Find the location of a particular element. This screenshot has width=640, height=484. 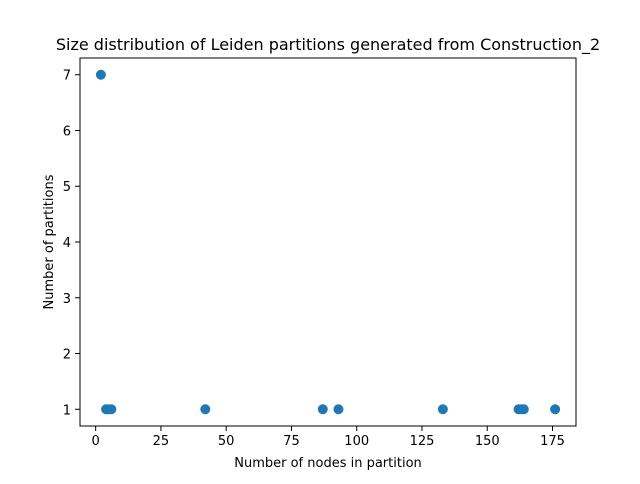

y-tick-label: 6 is located at coordinates (67, 131).